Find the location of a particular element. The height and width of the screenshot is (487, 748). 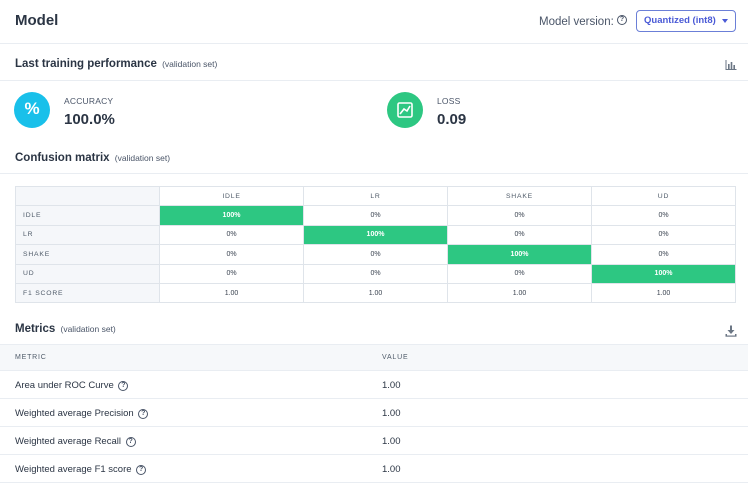

row-header: LR is located at coordinates (87, 235).